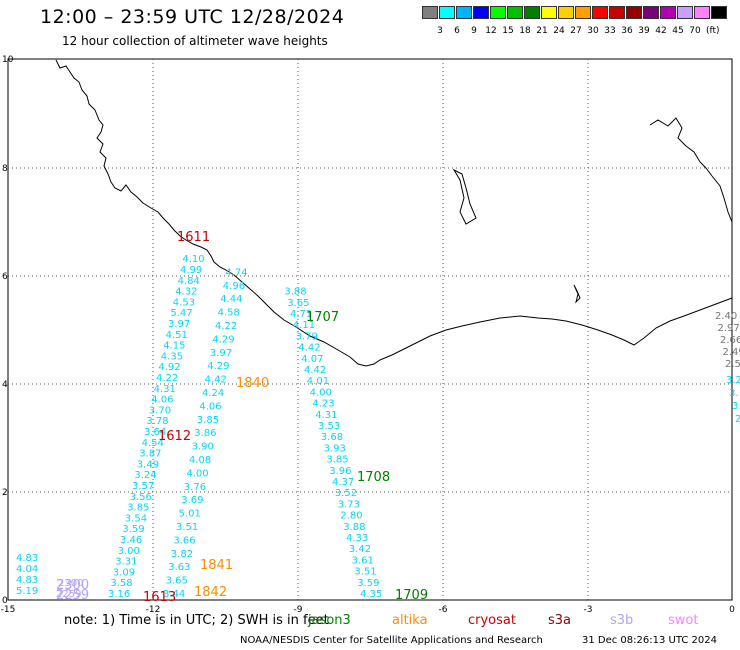  I want to click on scale-unit: (ft), so click(713, 31).